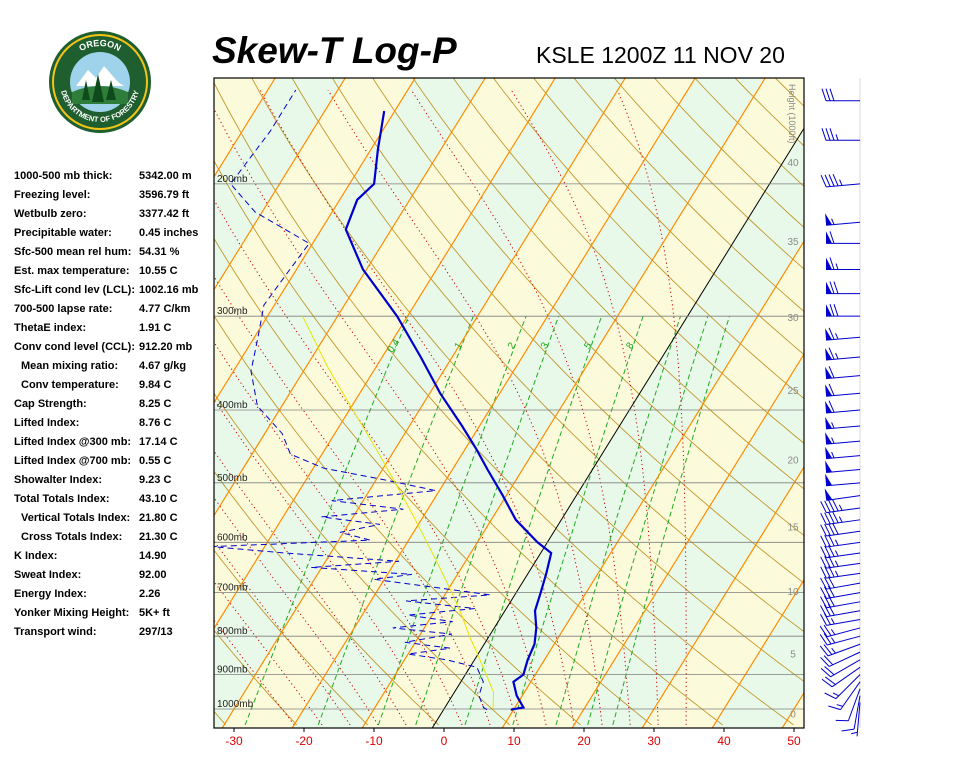  What do you see at coordinates (158, 271) in the screenshot?
I see `index-value: 10.55 C` at bounding box center [158, 271].